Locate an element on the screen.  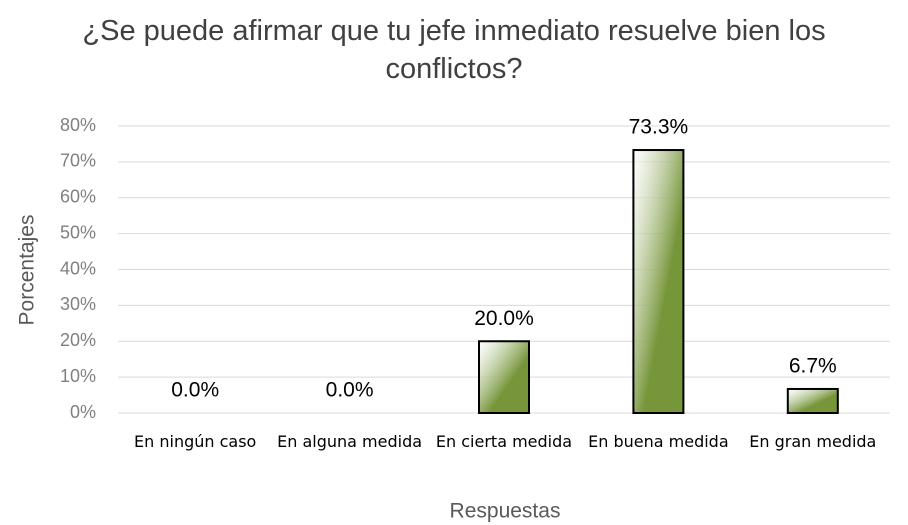
data-label: 73.3% is located at coordinates (659, 127).